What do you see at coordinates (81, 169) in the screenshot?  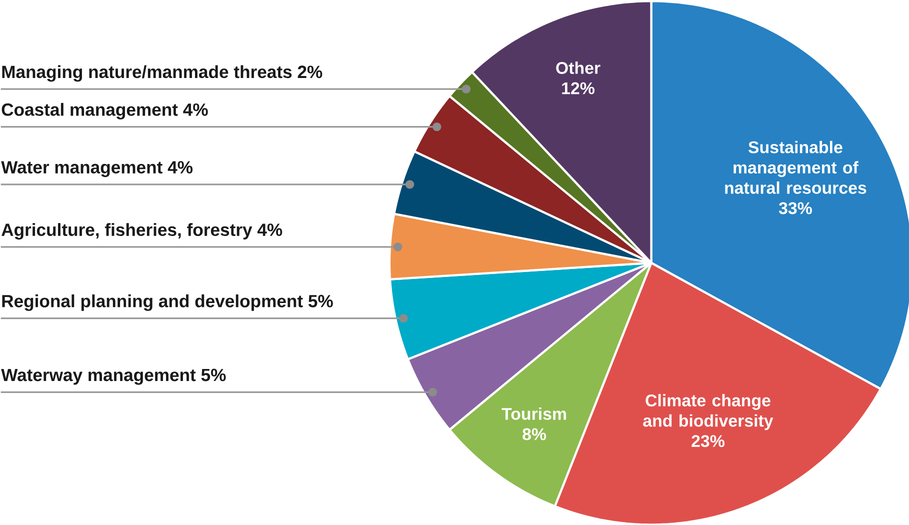 I see `slice-label: Water management` at bounding box center [81, 169].